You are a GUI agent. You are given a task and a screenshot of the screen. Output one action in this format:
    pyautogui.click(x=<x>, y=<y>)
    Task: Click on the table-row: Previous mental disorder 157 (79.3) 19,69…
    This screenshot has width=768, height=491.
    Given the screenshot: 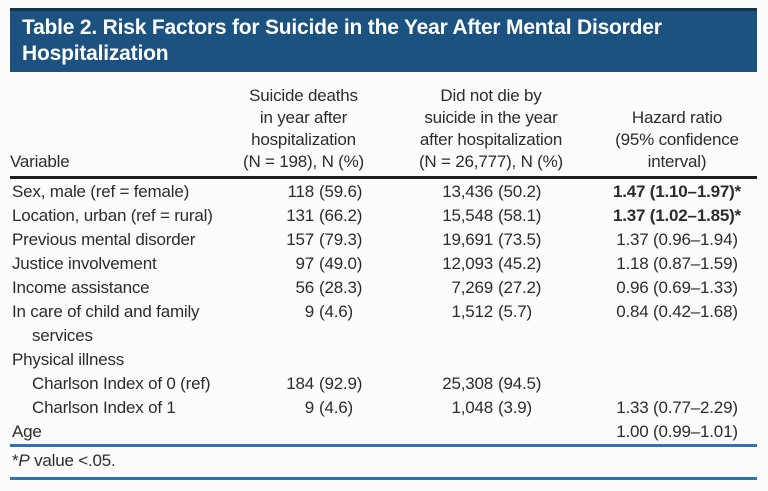 What is the action you would take?
    pyautogui.click(x=383, y=240)
    